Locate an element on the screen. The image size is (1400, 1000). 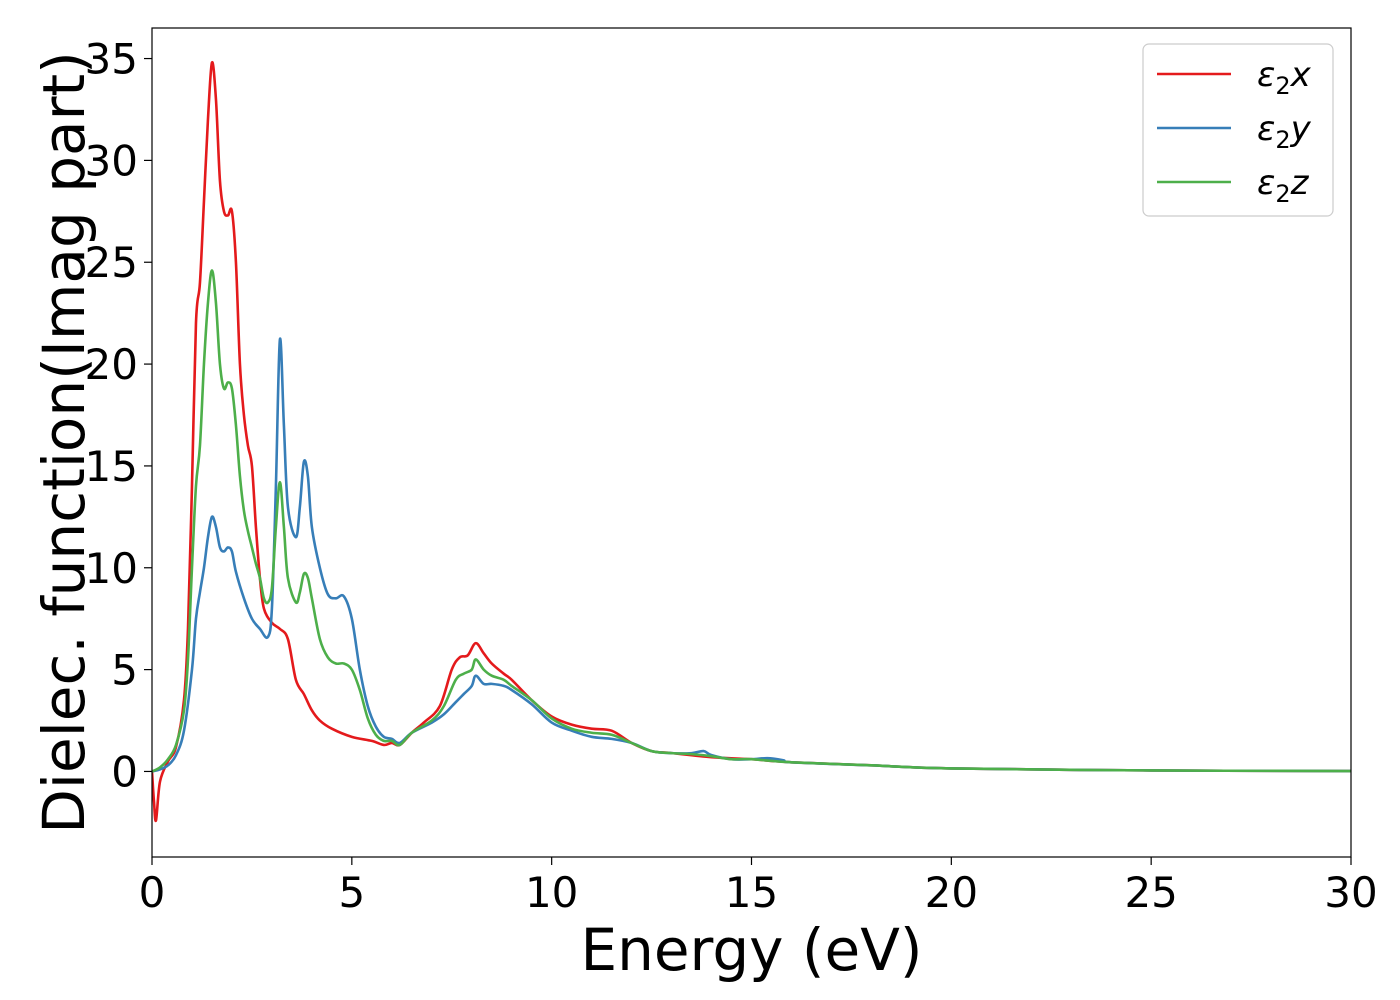
legend-label-y: ε2y is located at coordinates (1284, 131).